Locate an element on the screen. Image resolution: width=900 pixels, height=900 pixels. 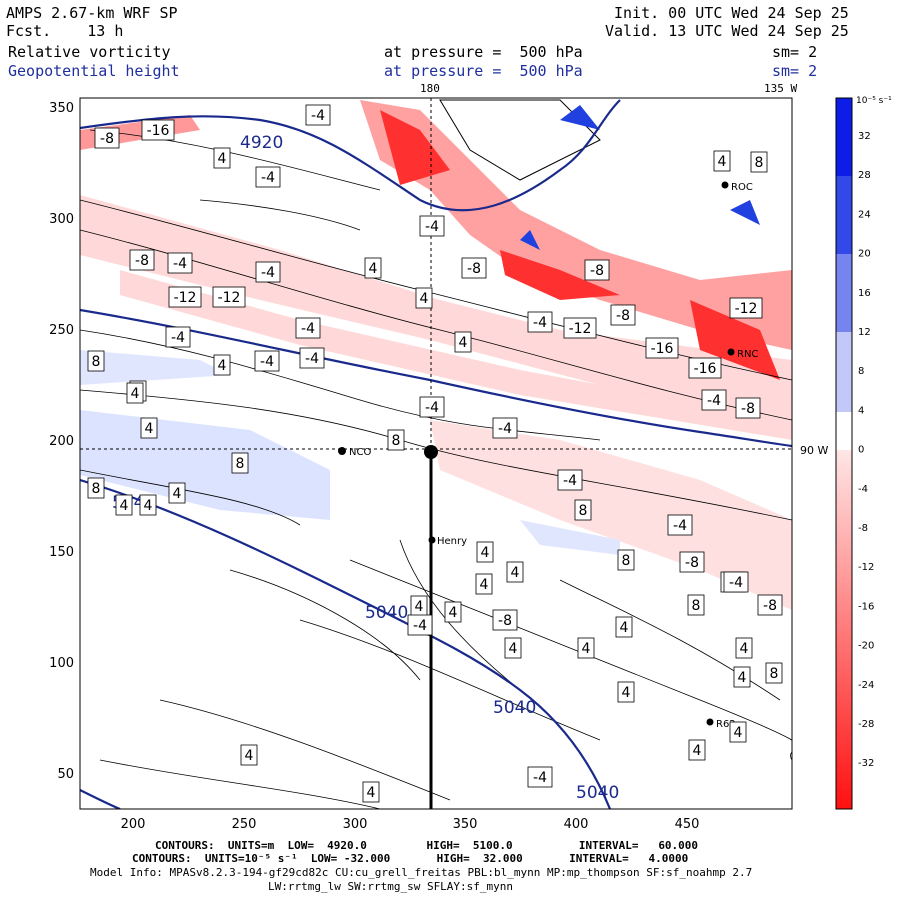
y-axis: 350 300 250 200 150 100 50 is located at coordinates (61, 441).